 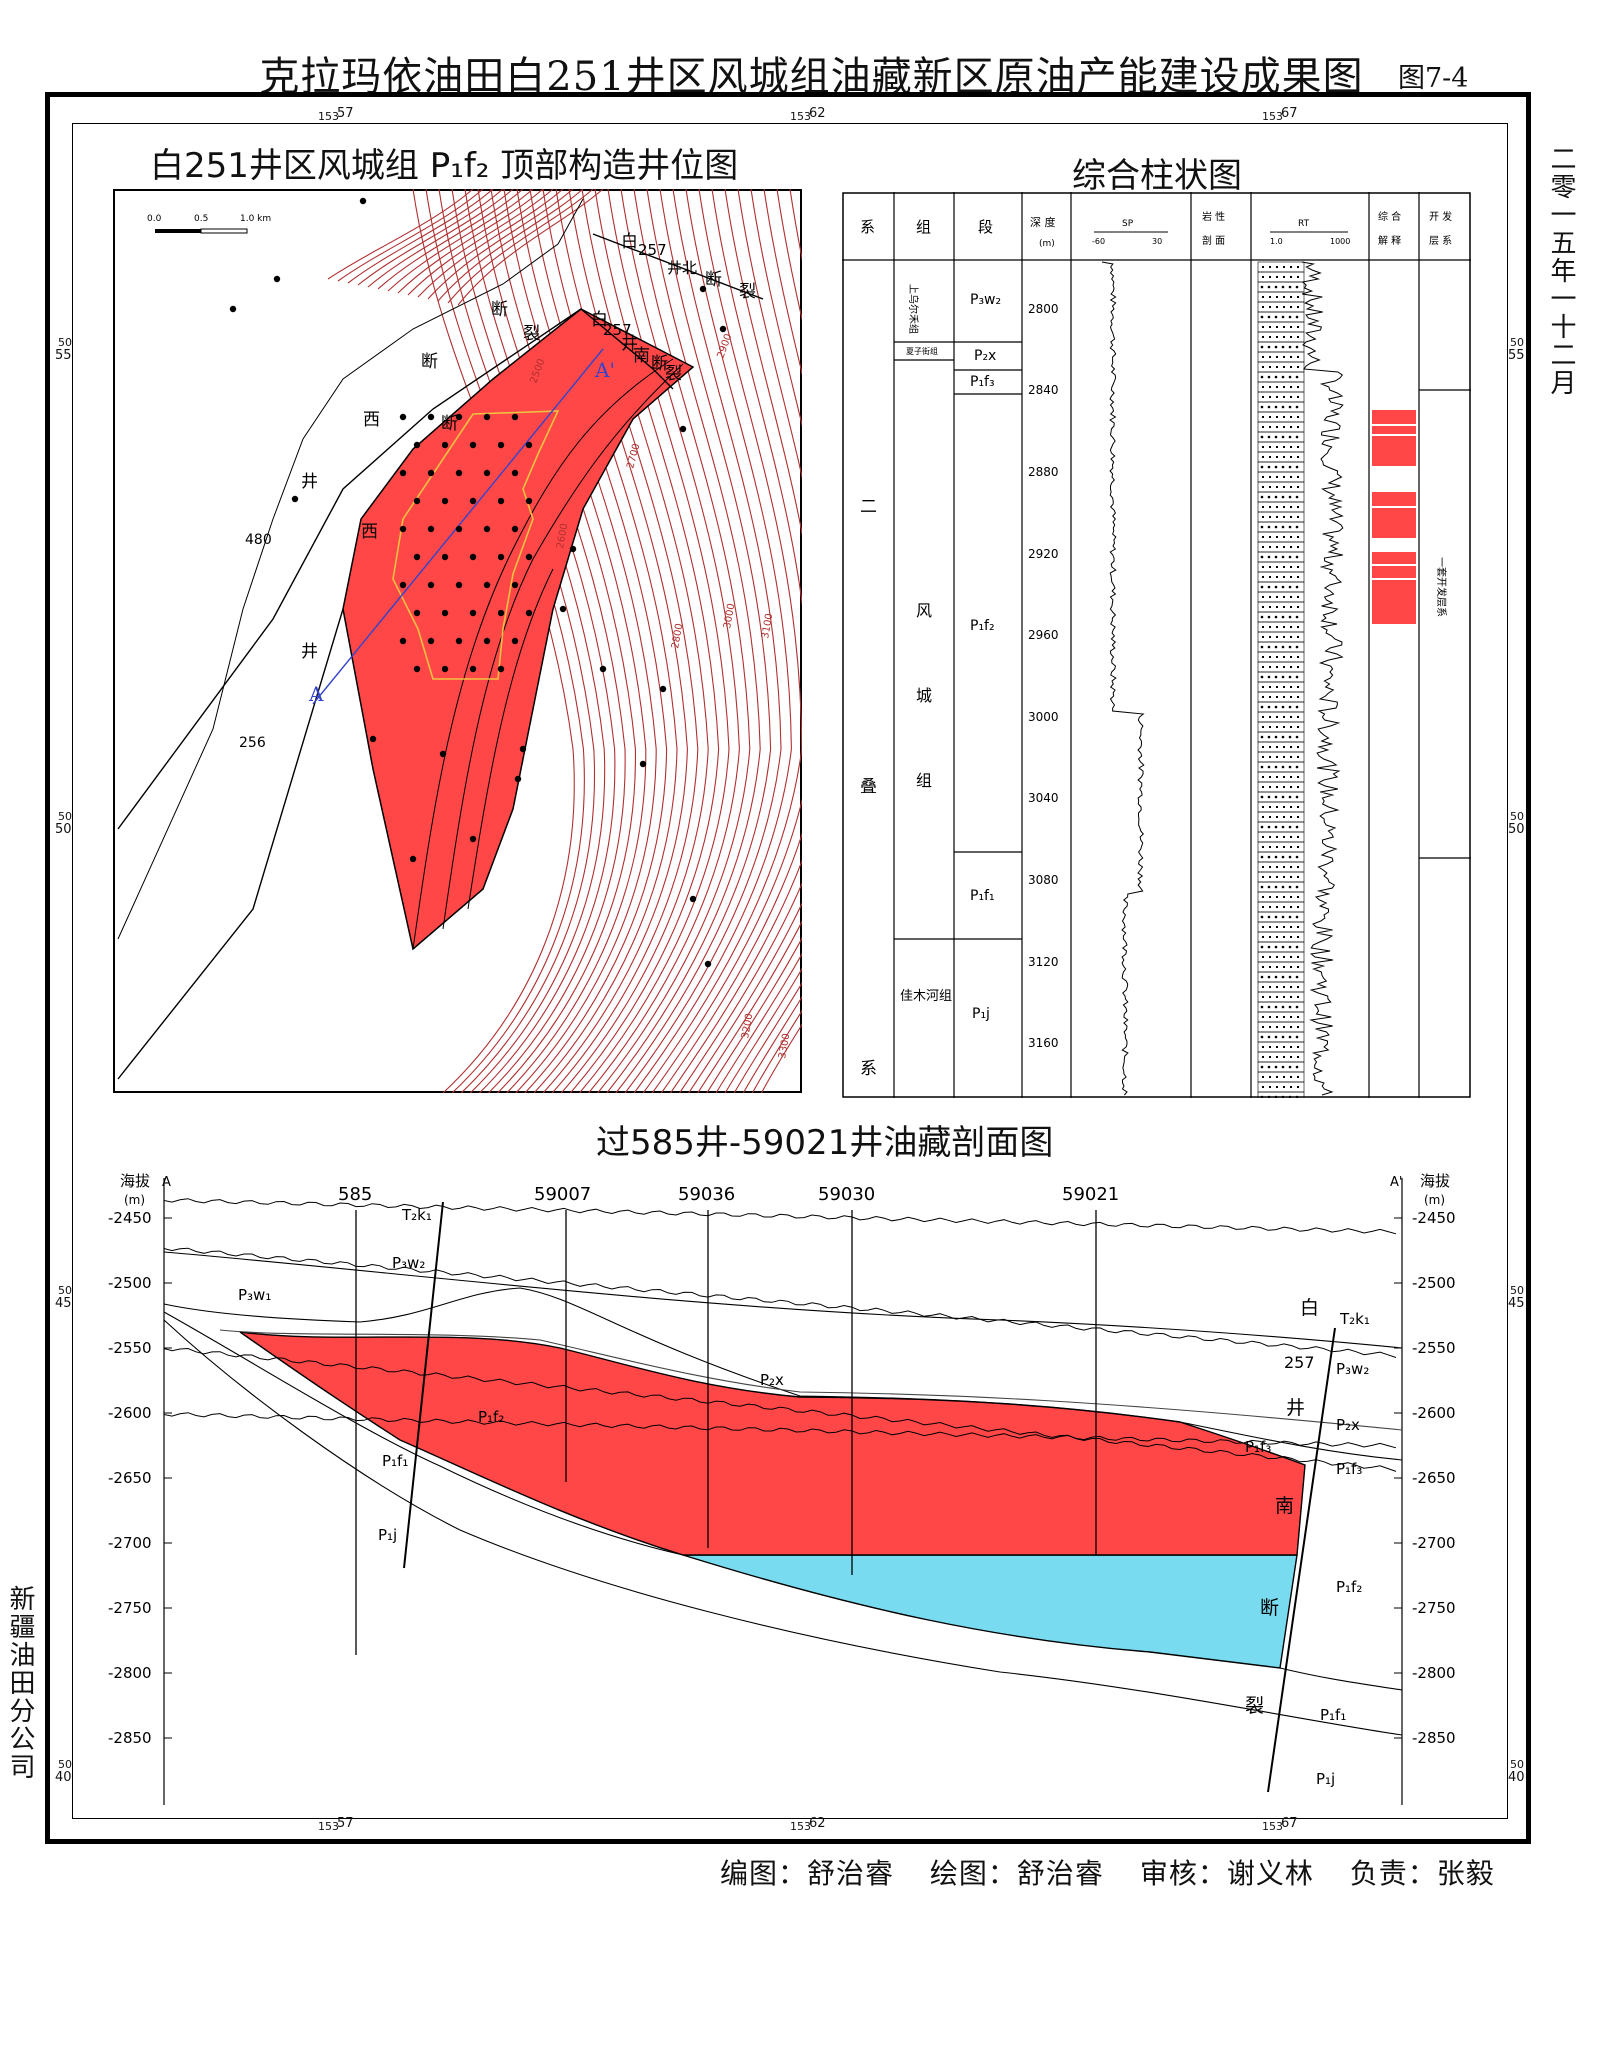 I want to click on right-layer-labels: T₂k₁ P₃w₂ P₂x P₁f₃ P₁f₂ P₁f₁ P₁j, so click(x=1343, y=1549).